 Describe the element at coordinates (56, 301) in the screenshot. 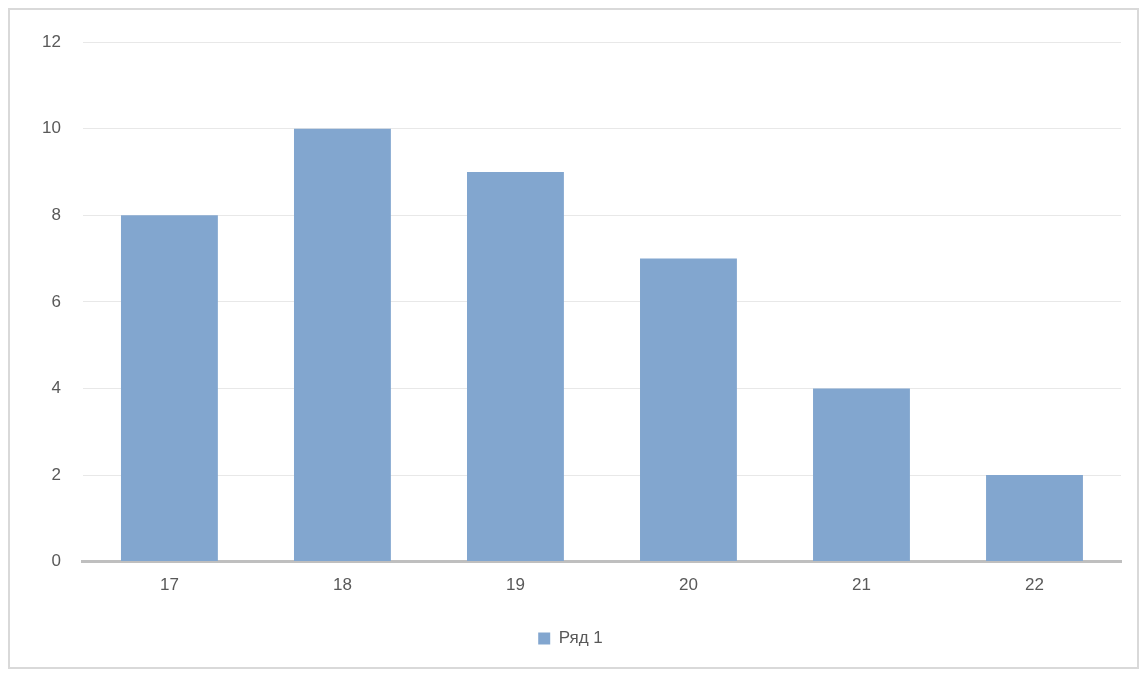

I see `y-tick-label: 6` at that location.